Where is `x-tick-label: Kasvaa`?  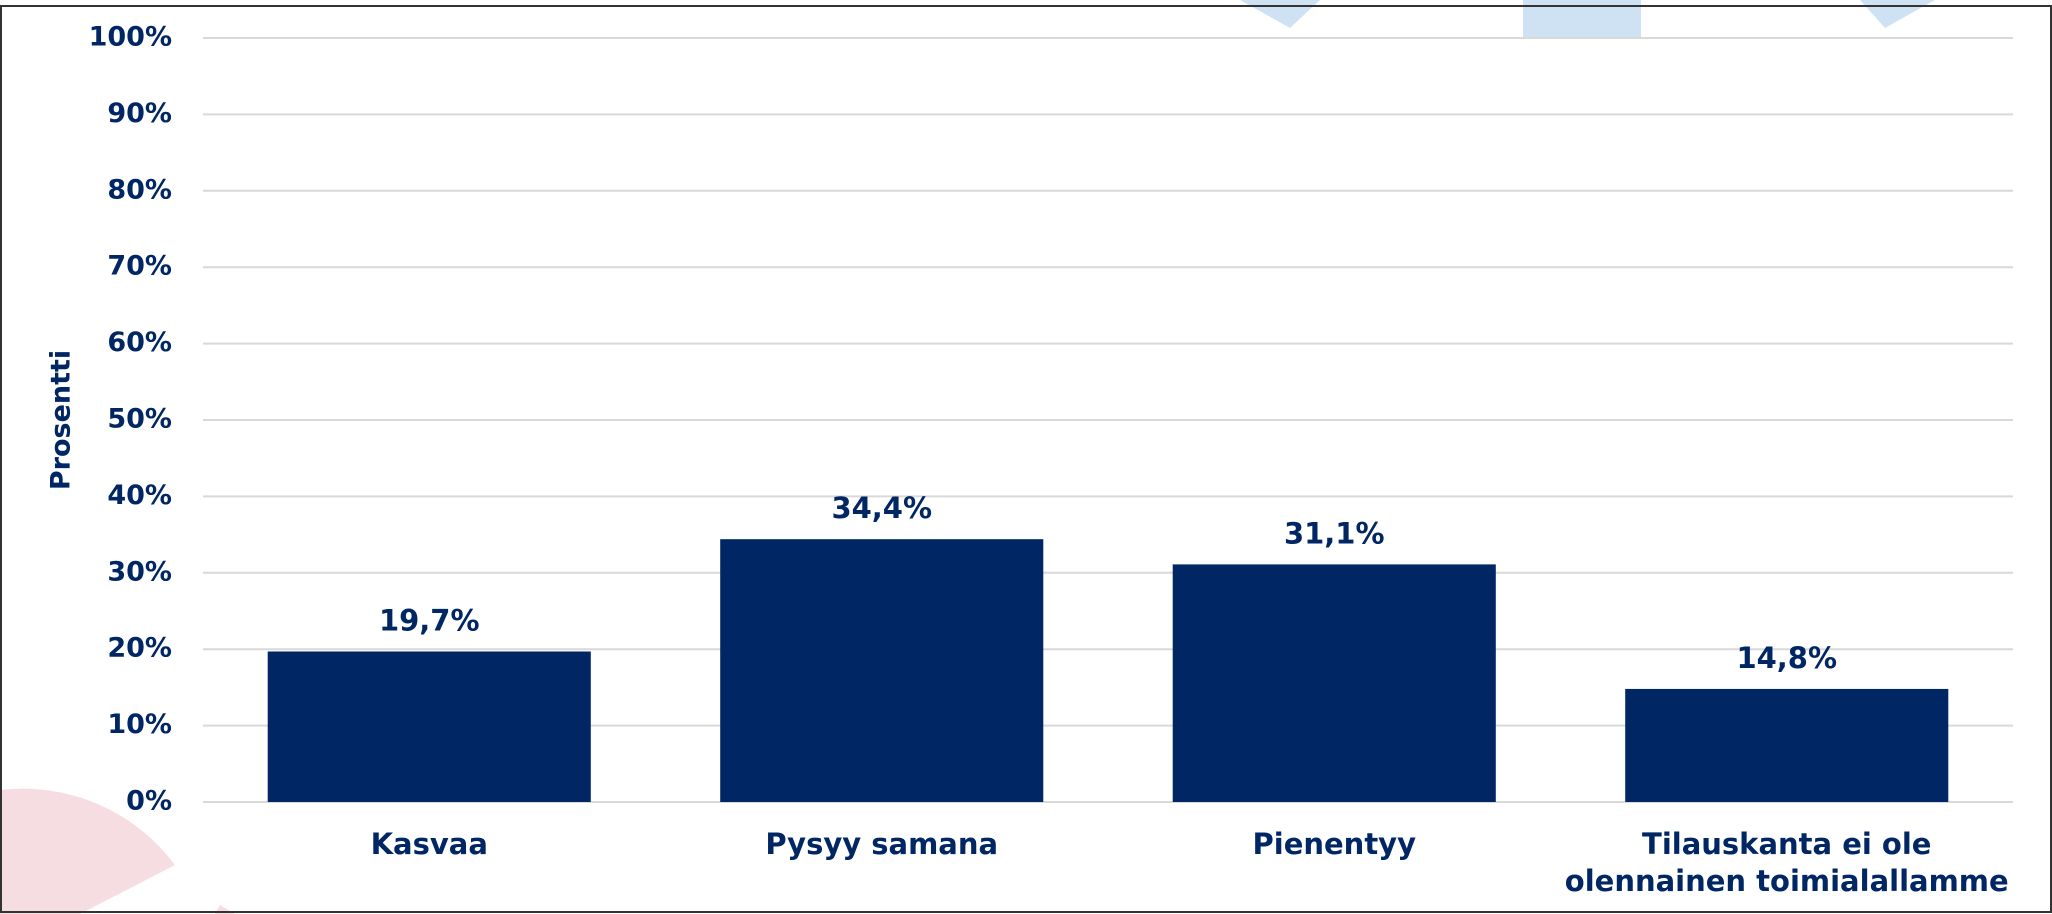 x-tick-label: Kasvaa is located at coordinates (429, 844).